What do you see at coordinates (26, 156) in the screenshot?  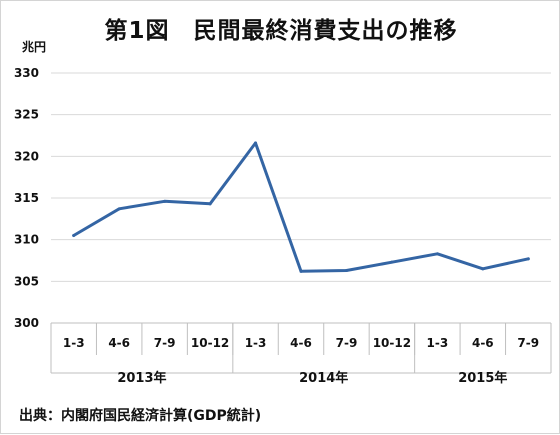 I see `y-tick-label: 320` at bounding box center [26, 156].